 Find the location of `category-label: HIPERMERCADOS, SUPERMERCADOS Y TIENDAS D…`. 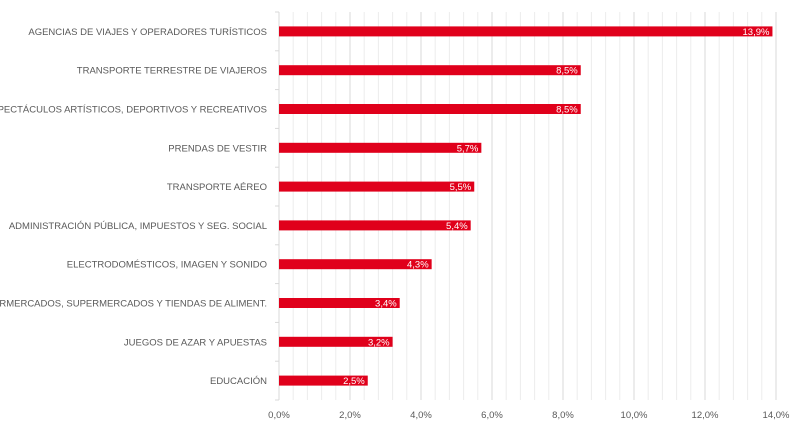

category-label: HIPERMERCADOS, SUPERMERCADOS Y TIENDAS D… is located at coordinates (133, 304).